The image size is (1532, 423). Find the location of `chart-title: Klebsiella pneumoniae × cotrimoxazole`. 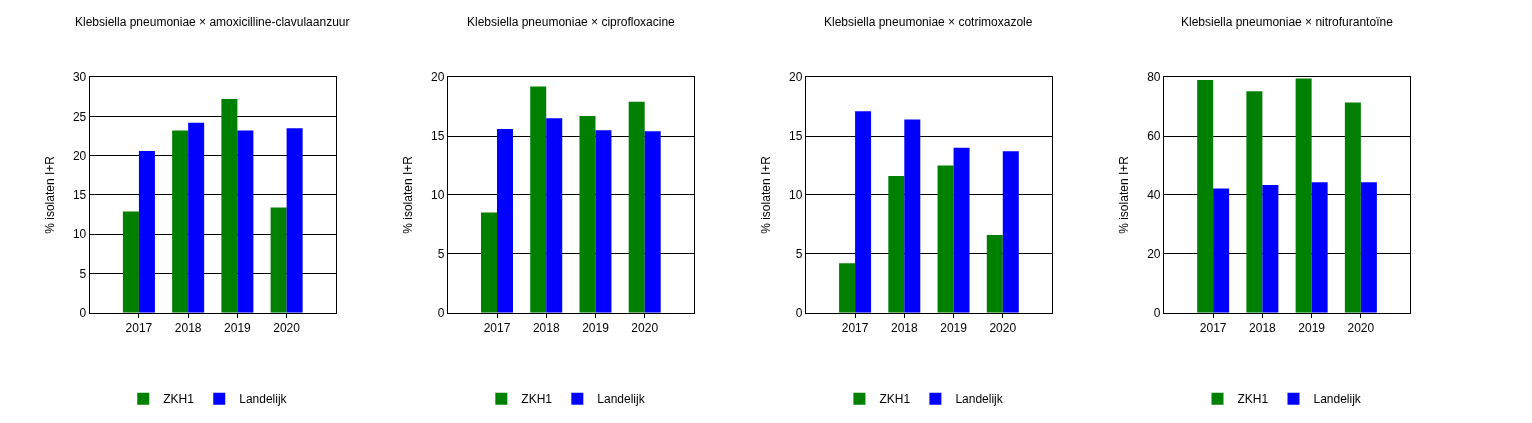

chart-title: Klebsiella pneumoniae × cotrimoxazole is located at coordinates (928, 22).